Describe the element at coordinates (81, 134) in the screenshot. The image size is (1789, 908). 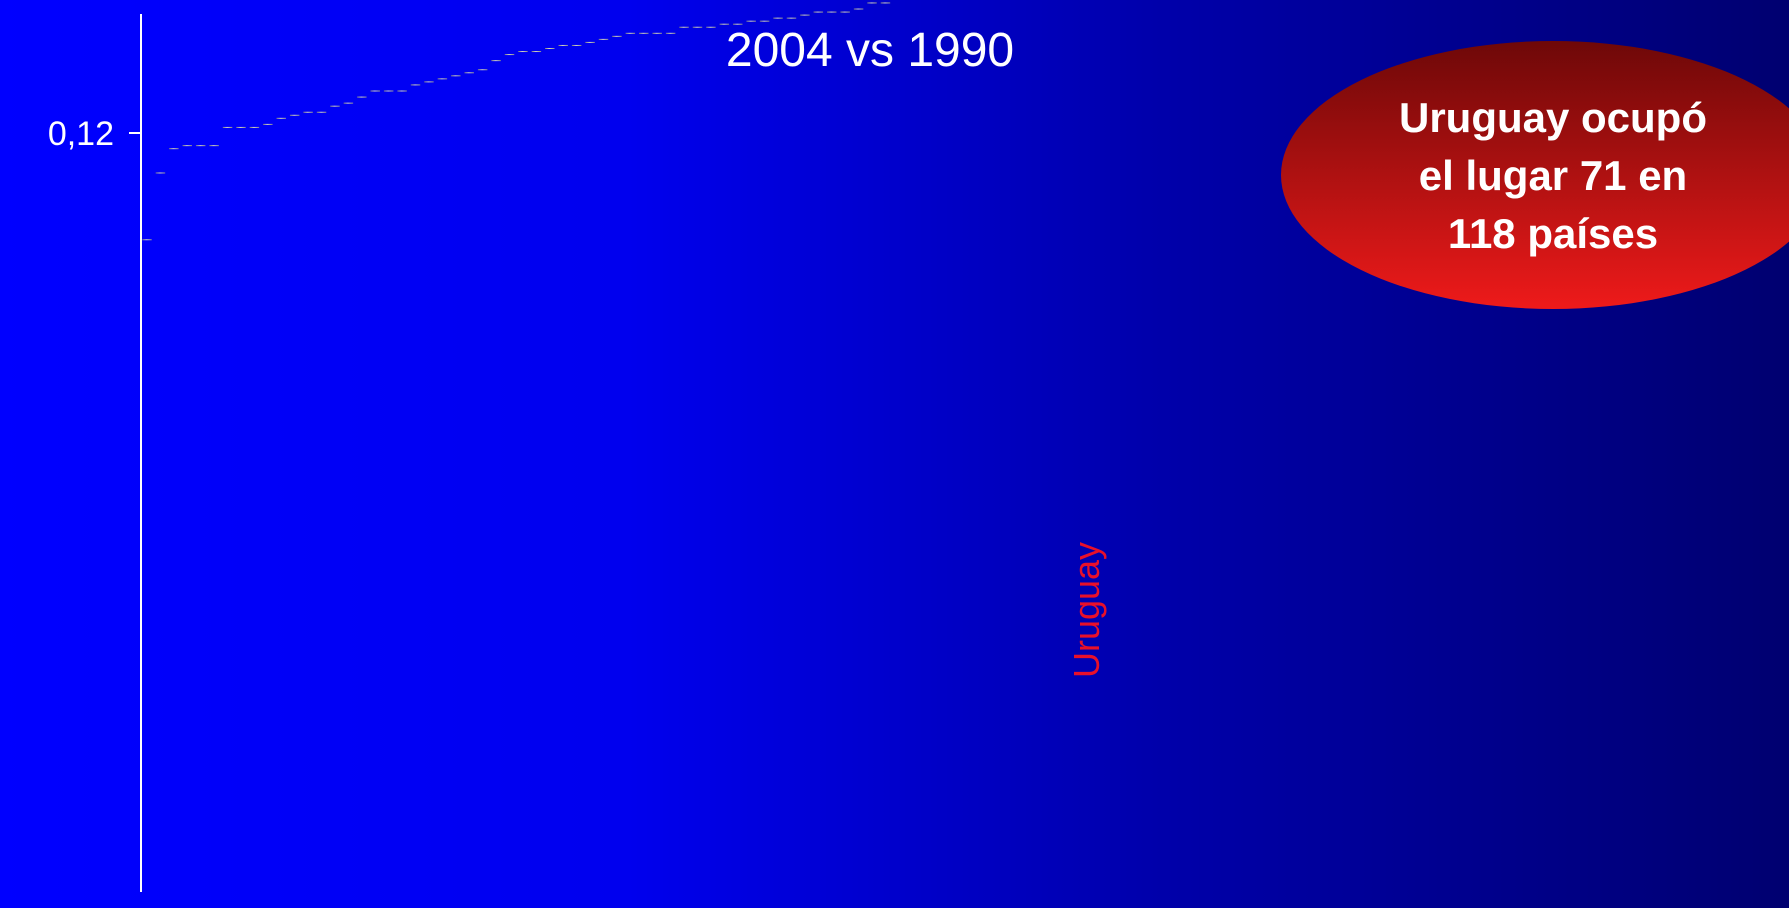
I see `y-tick-label: 0,12` at that location.